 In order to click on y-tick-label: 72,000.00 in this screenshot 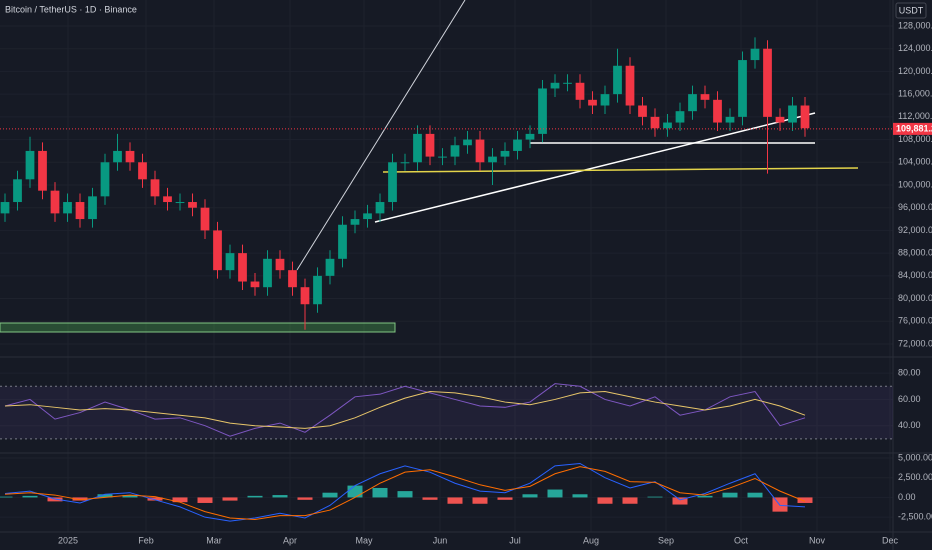, I will do `click(915, 343)`.